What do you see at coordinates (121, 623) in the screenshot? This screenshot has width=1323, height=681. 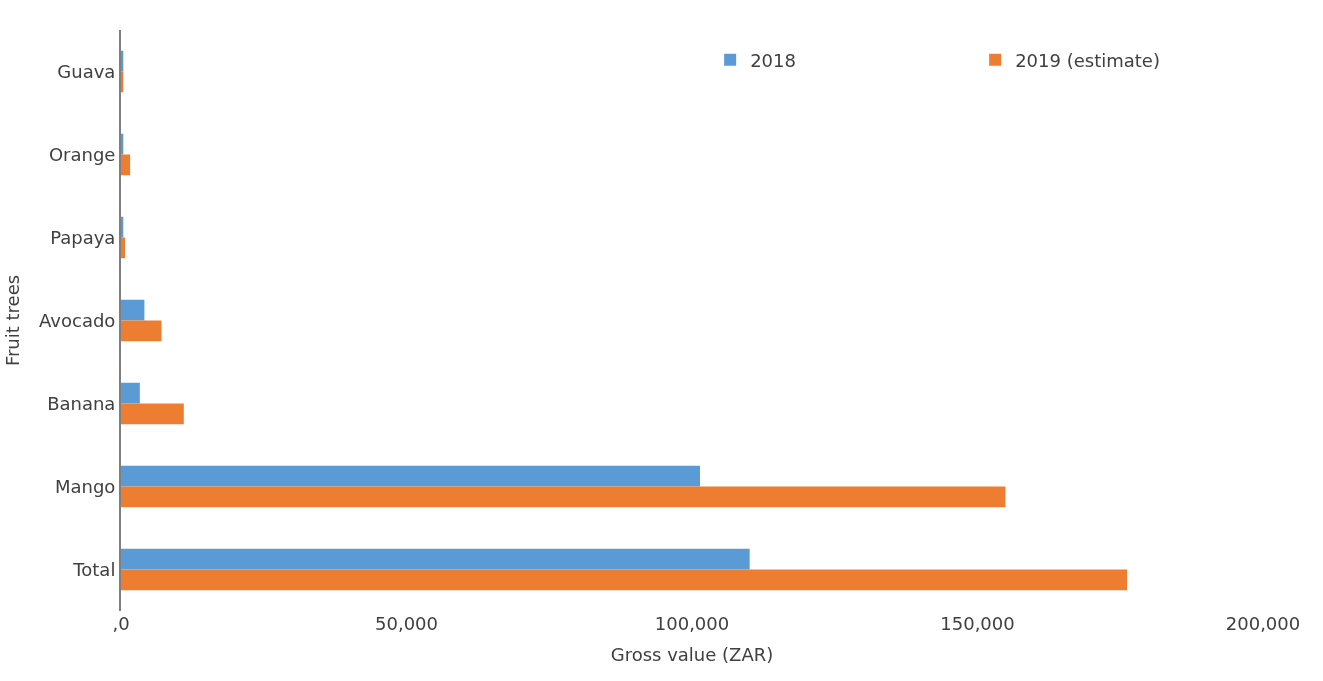 I see `x-tick-label: ,0` at bounding box center [121, 623].